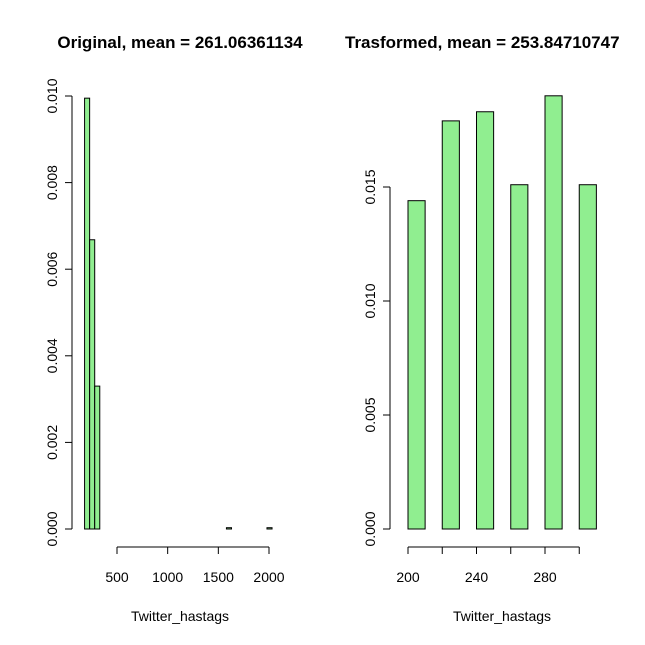  What do you see at coordinates (502, 616) in the screenshot?
I see `x-axis-label-transformed: Twitter_hastags` at bounding box center [502, 616].